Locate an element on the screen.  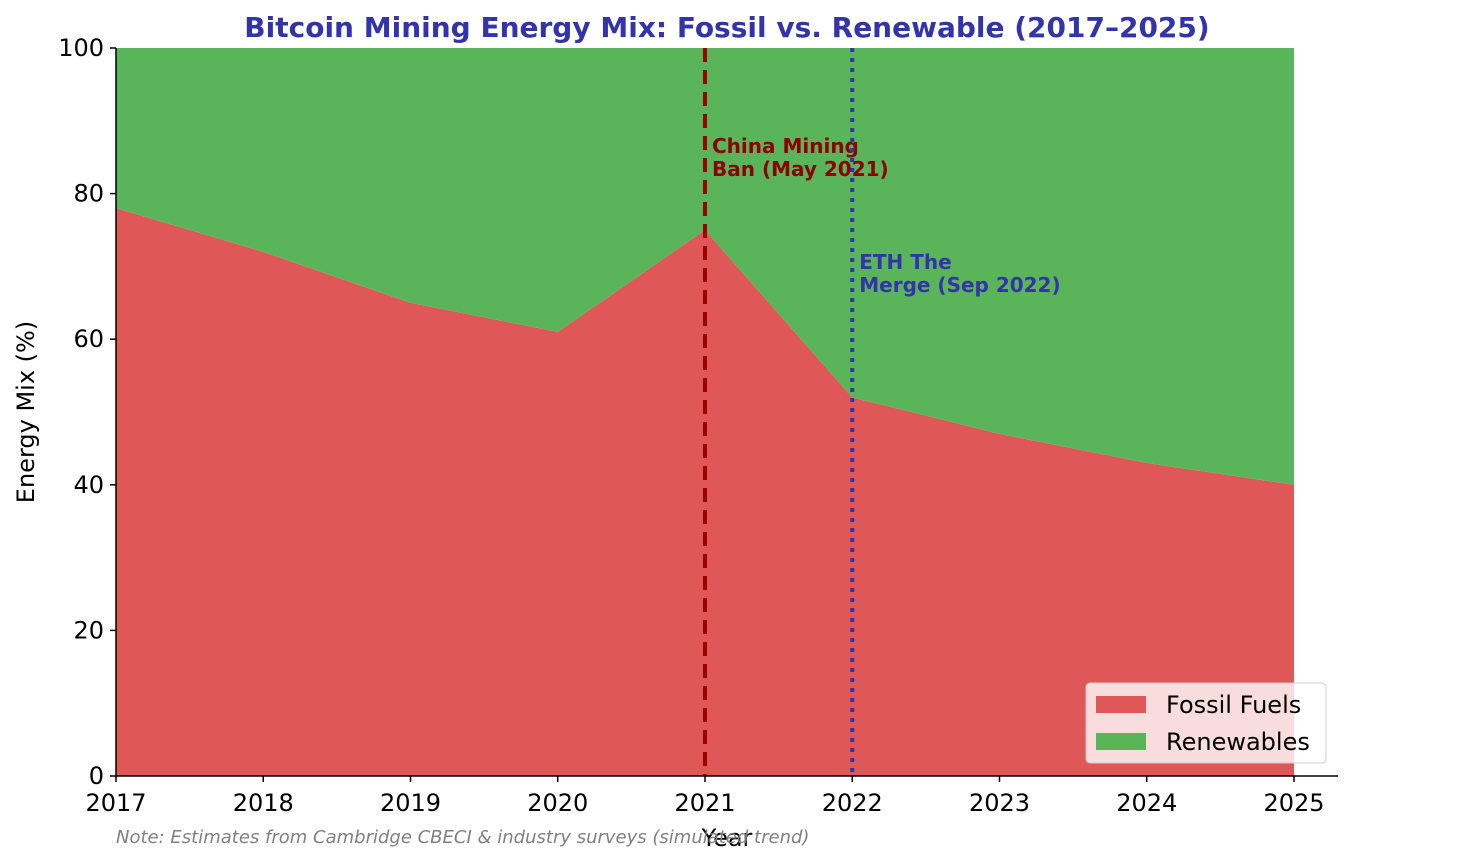
event-label-2022: ETH The is located at coordinates (905, 262).